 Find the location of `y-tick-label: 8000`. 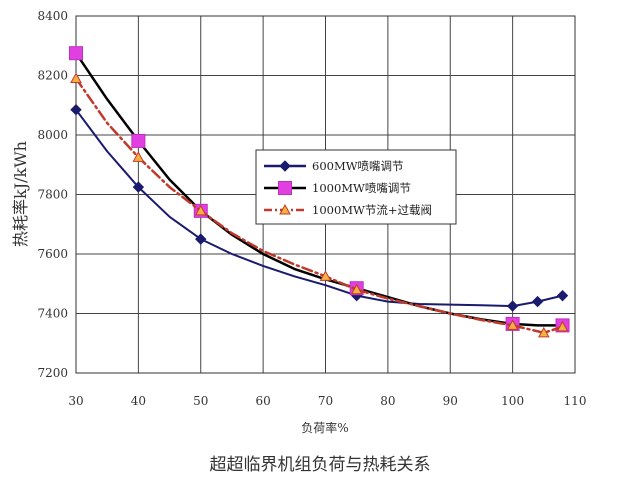

y-tick-label: 8000 is located at coordinates (52, 135).